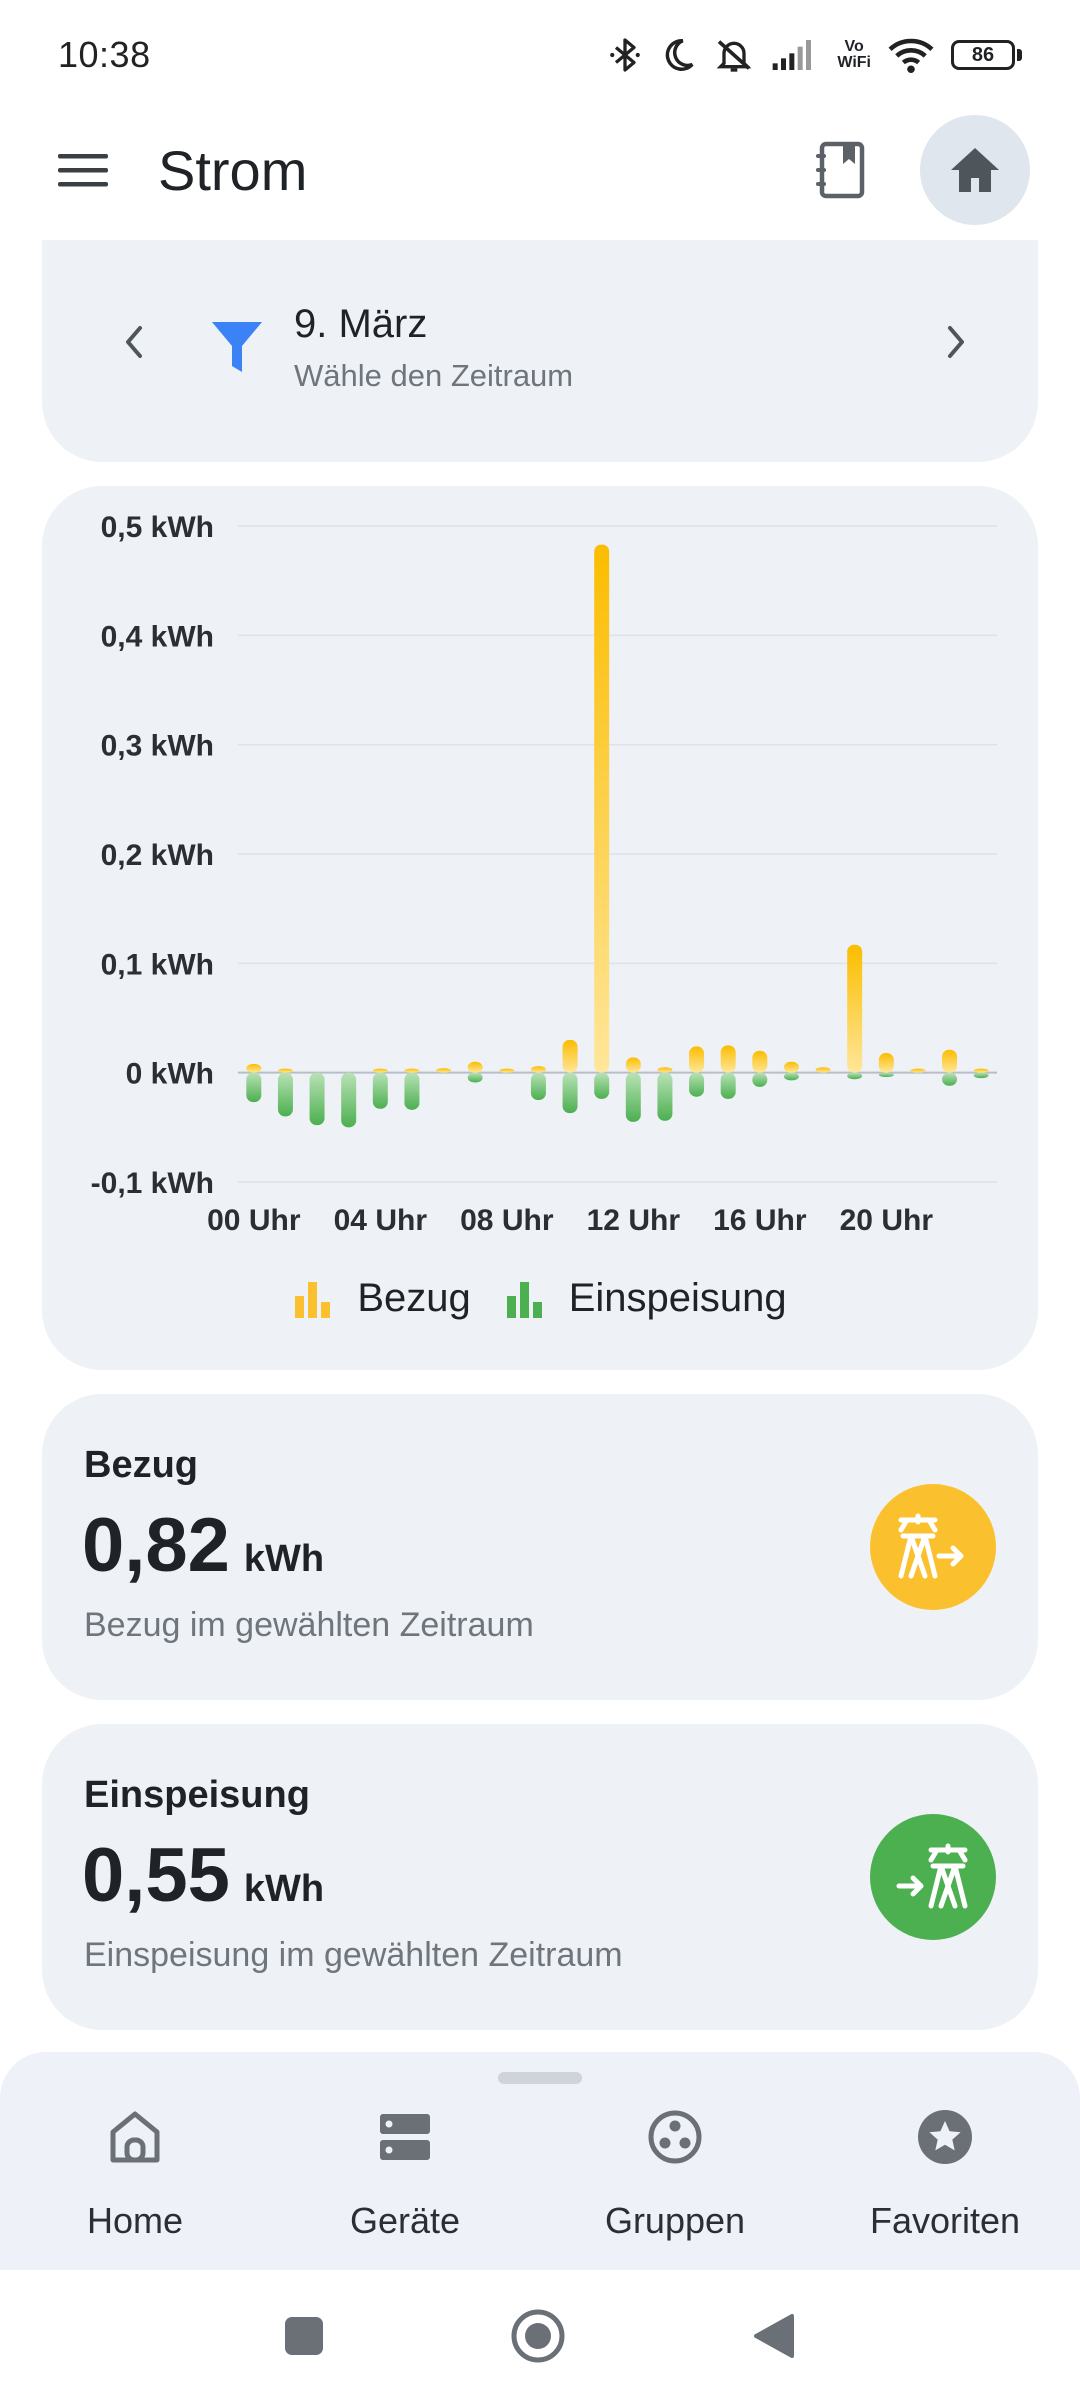  What do you see at coordinates (945, 2220) in the screenshot?
I see `nav-favoriten-label: Favoriten` at bounding box center [945, 2220].